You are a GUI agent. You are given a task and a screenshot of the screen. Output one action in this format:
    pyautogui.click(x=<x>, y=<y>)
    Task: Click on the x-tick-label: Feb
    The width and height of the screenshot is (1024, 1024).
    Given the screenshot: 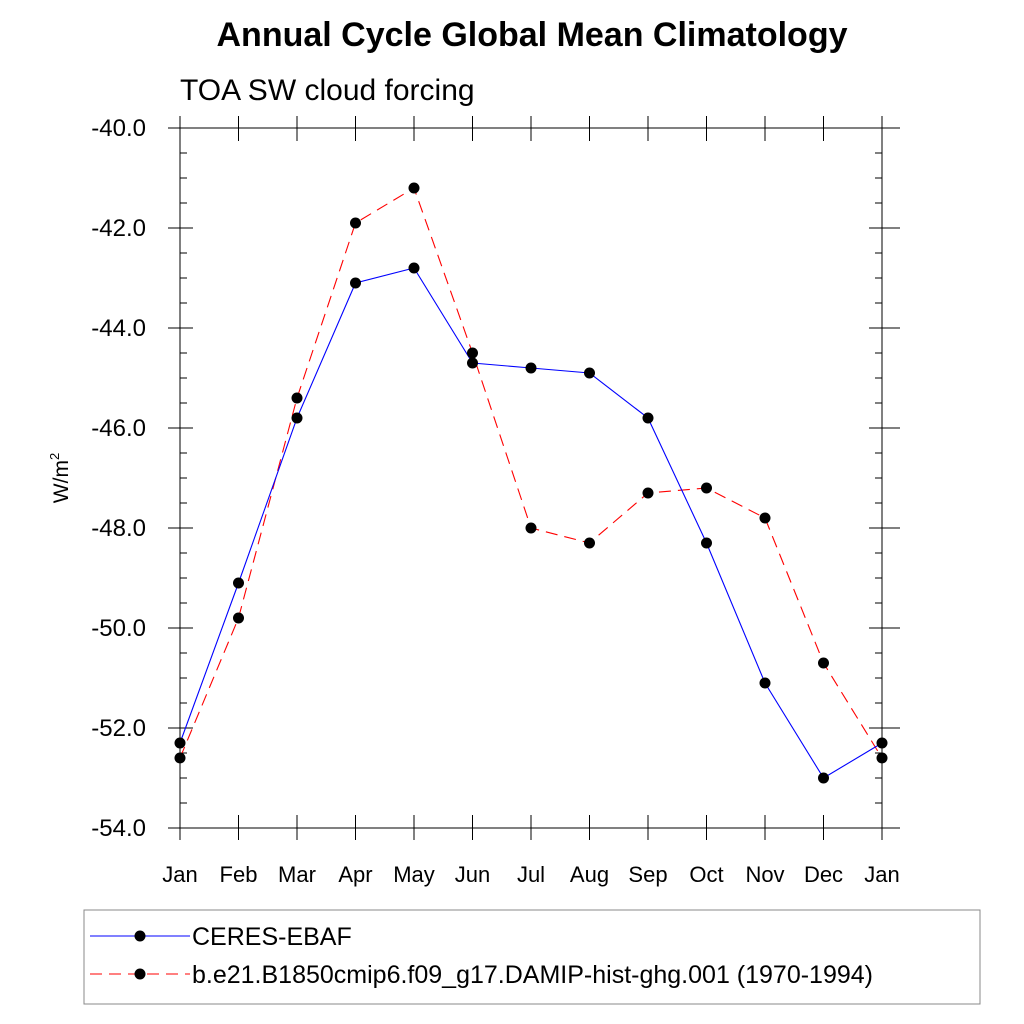 What is the action you would take?
    pyautogui.click(x=239, y=874)
    